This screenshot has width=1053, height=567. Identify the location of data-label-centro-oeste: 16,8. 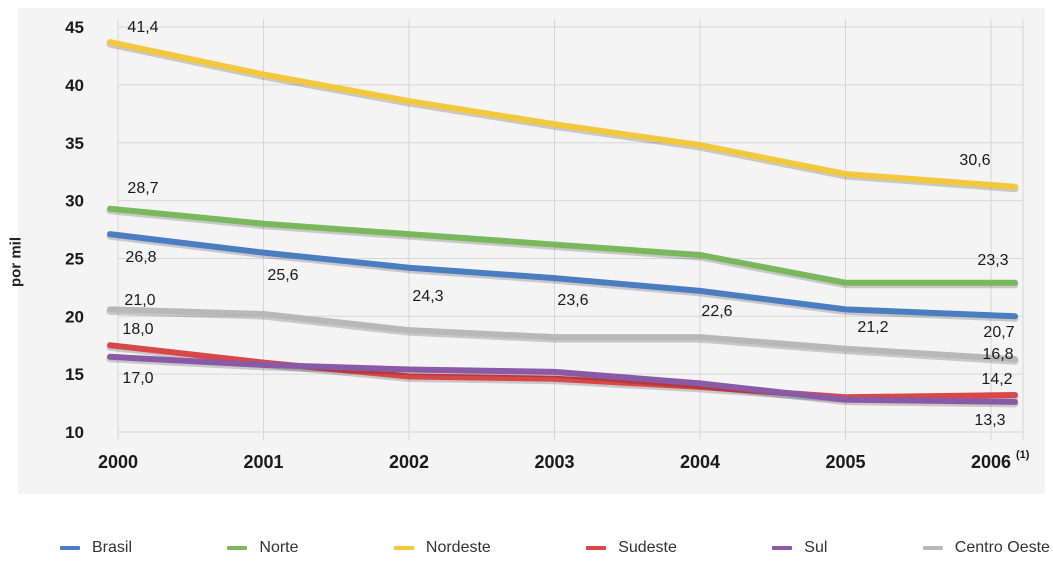
(997, 354).